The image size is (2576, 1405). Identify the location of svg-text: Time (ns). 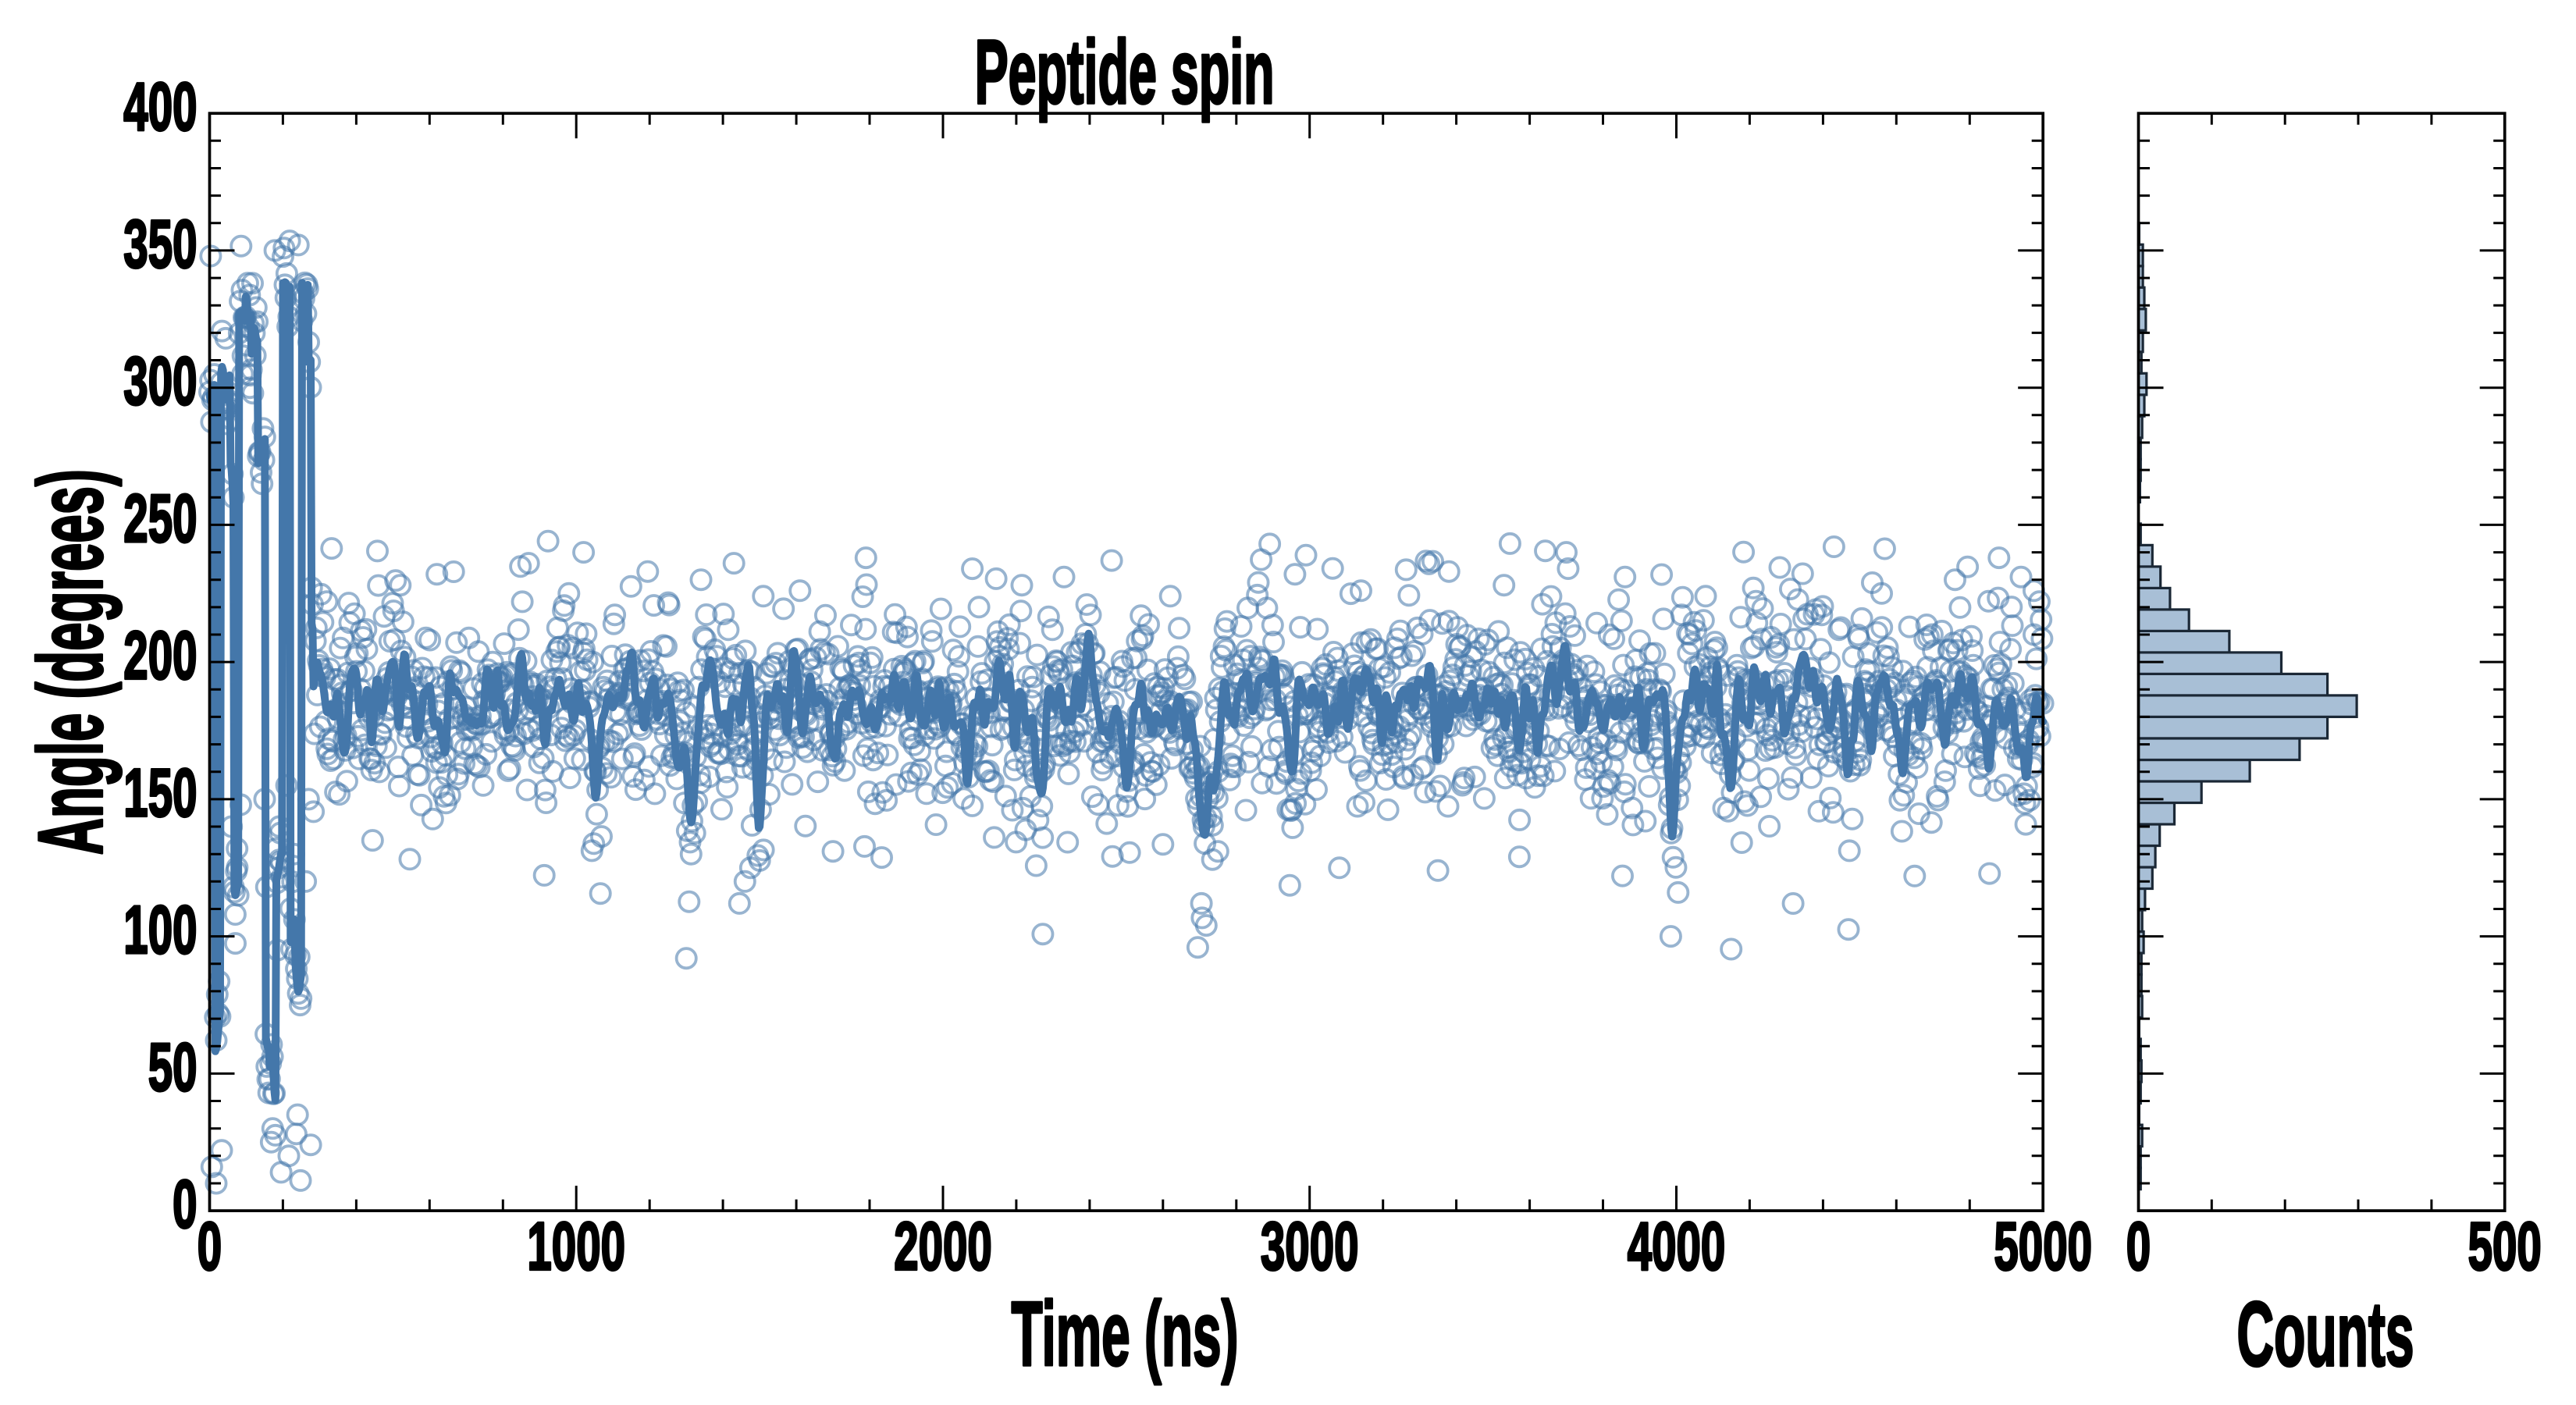
(1125, 1334).